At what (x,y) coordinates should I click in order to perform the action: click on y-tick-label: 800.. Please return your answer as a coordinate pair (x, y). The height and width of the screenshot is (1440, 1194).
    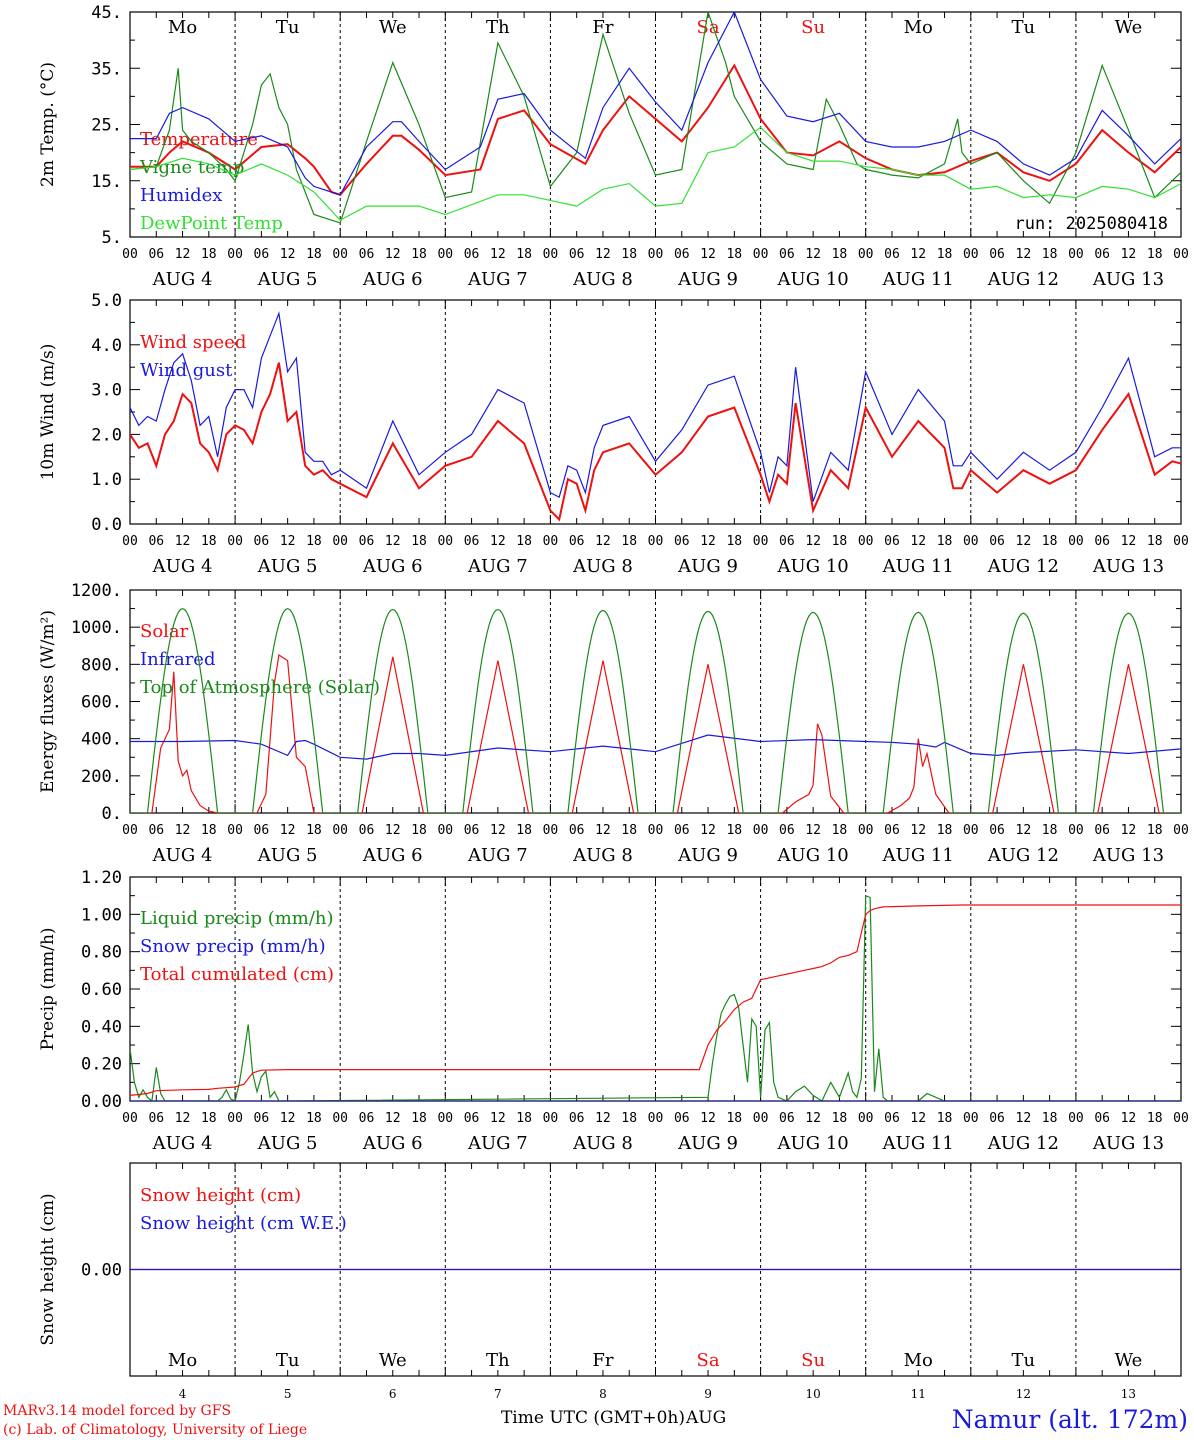
    Looking at the image, I should click on (101, 665).